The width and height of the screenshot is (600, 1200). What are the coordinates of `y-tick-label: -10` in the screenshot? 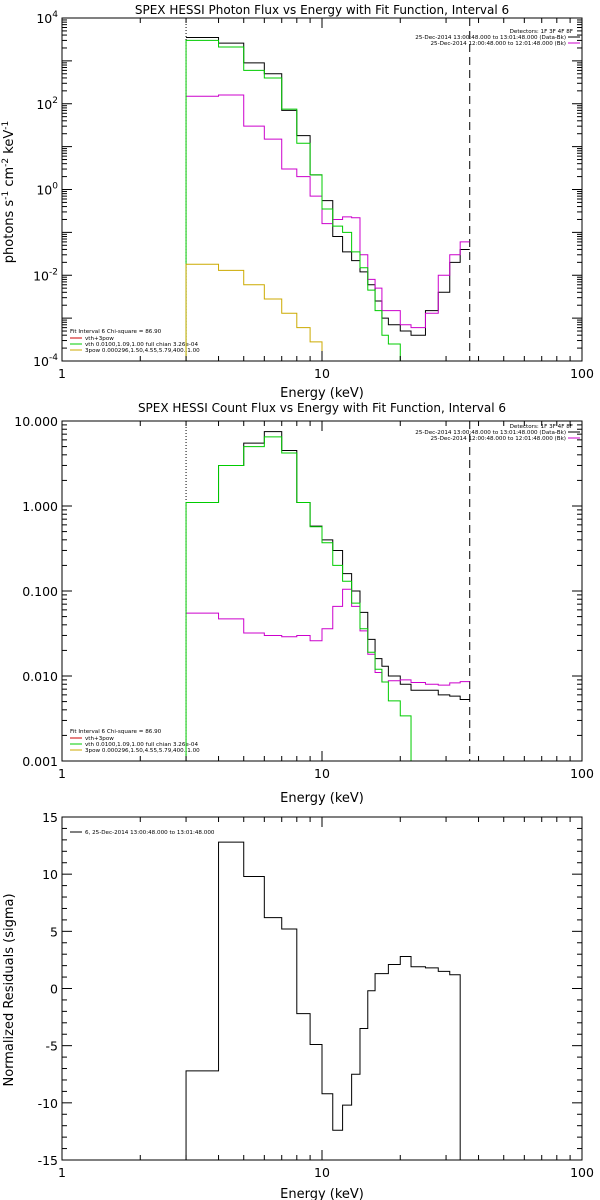 It's located at (48, 1103).